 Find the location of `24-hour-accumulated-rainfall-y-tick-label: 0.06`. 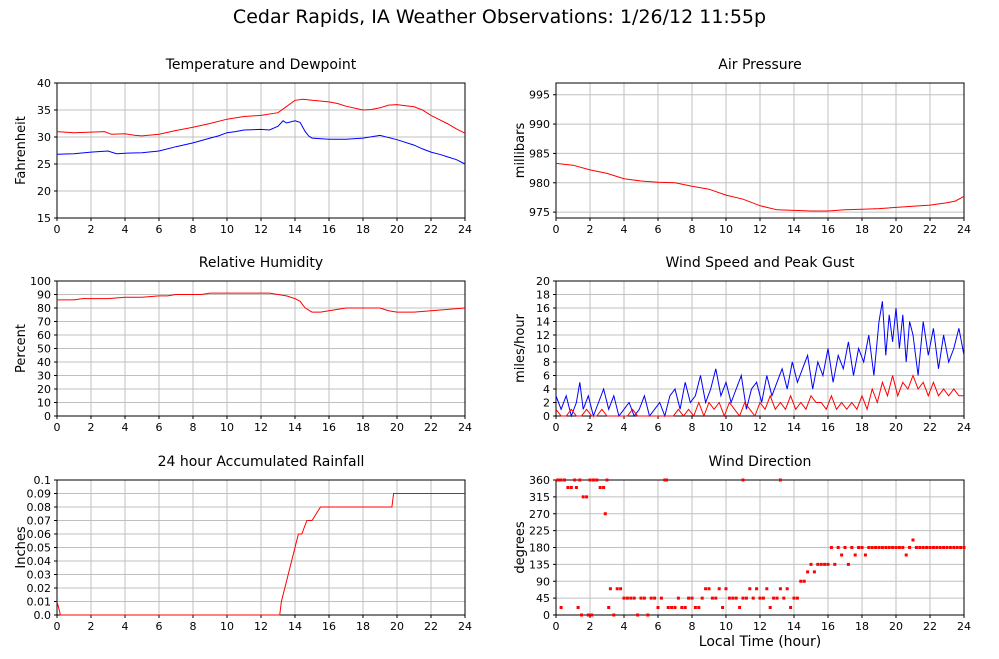

24-hour-accumulated-rainfall-y-tick-label: 0.06 is located at coordinates (39, 534).